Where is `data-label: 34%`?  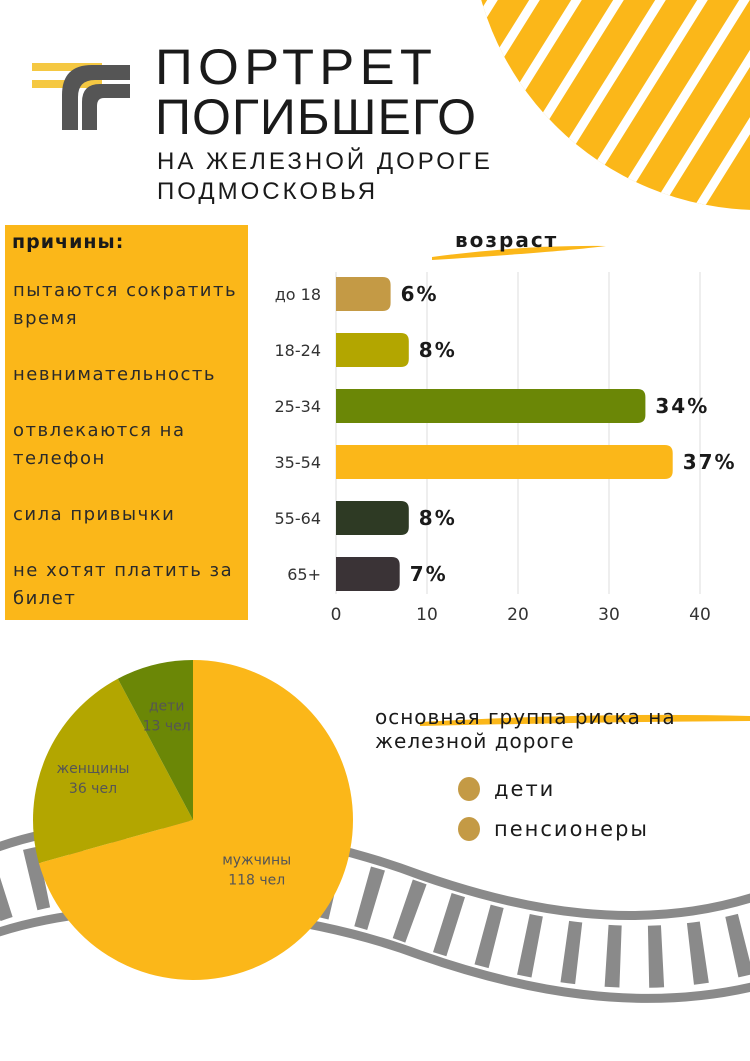
data-label: 34% is located at coordinates (682, 406).